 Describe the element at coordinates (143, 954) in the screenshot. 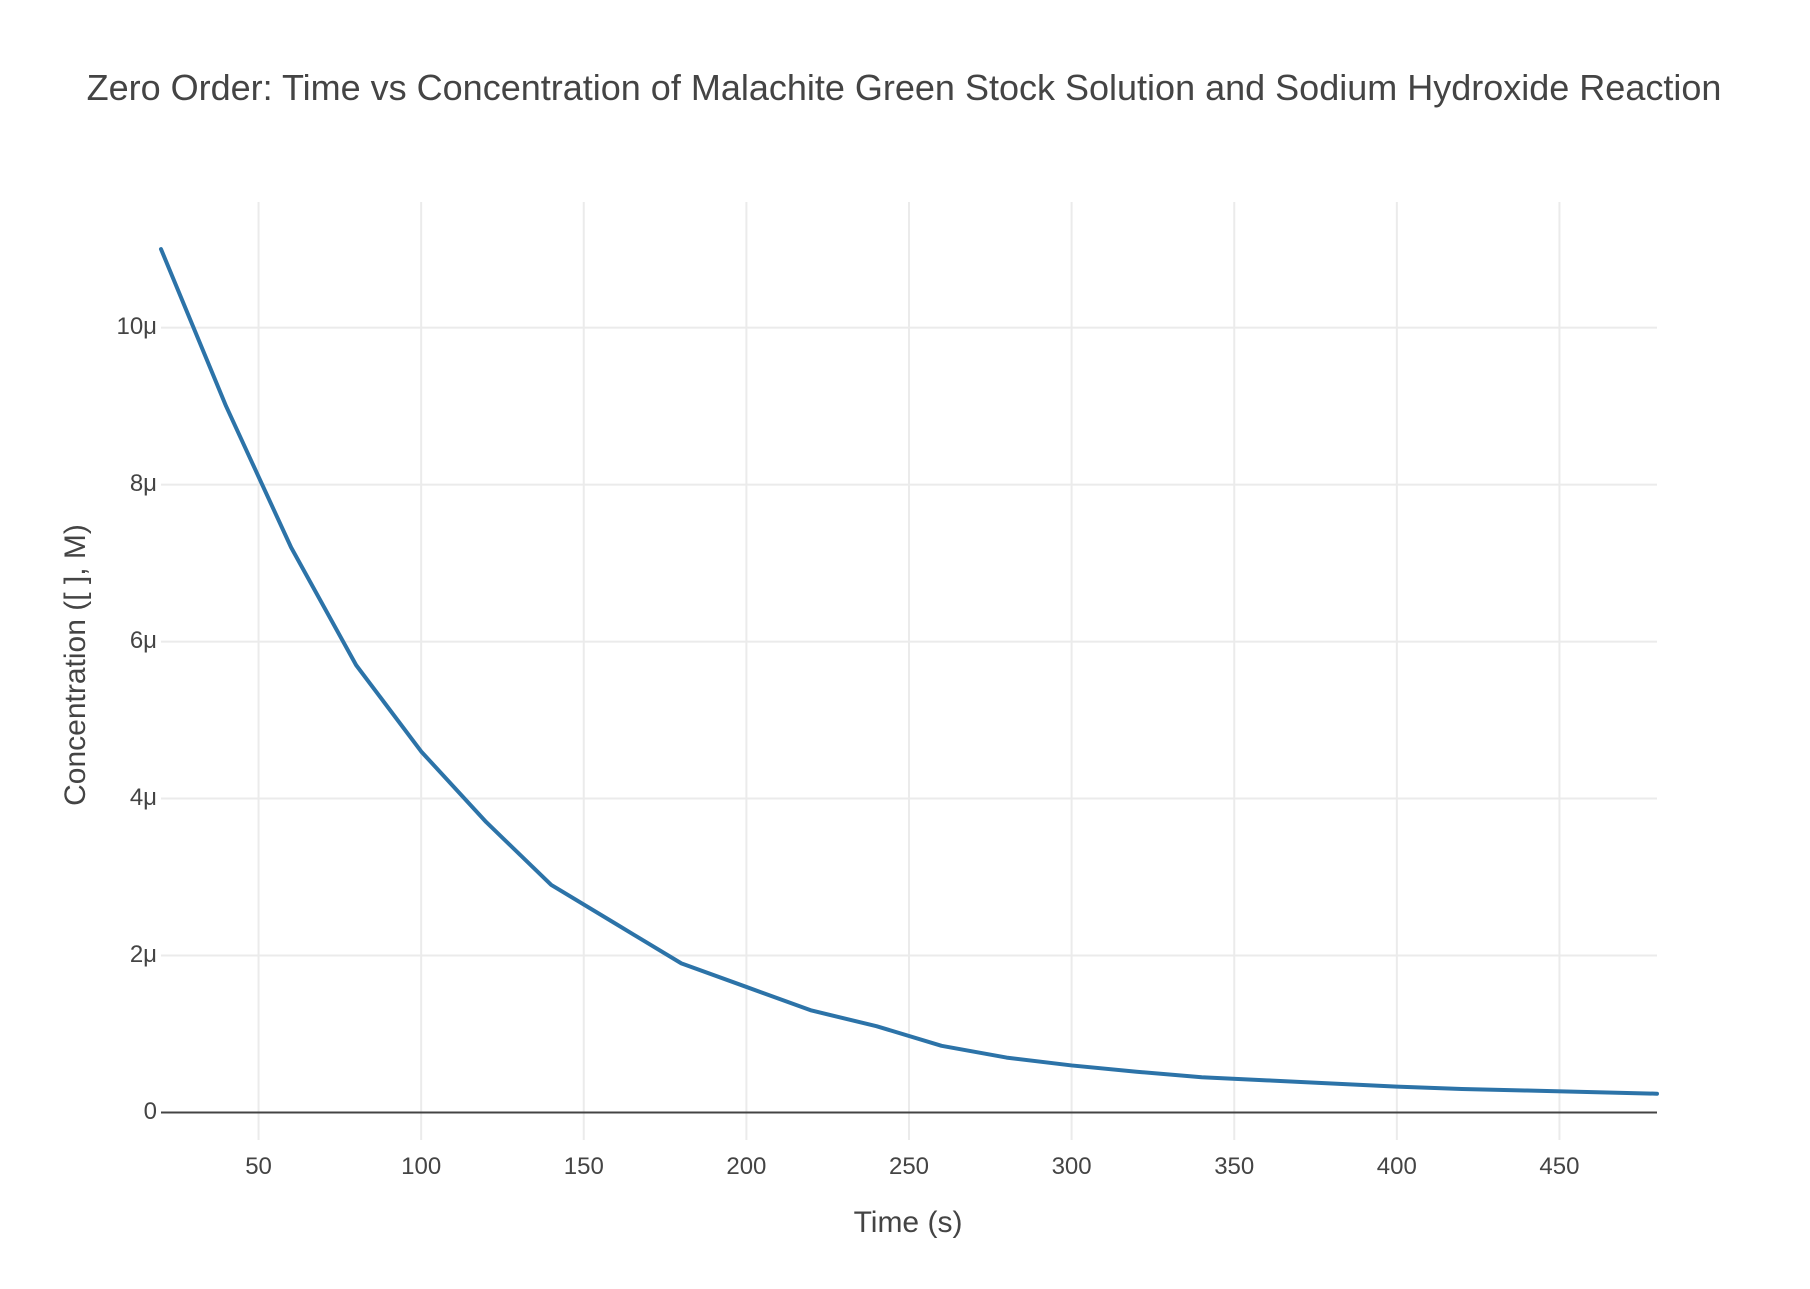

I see `y-tick-label: 2μ` at that location.